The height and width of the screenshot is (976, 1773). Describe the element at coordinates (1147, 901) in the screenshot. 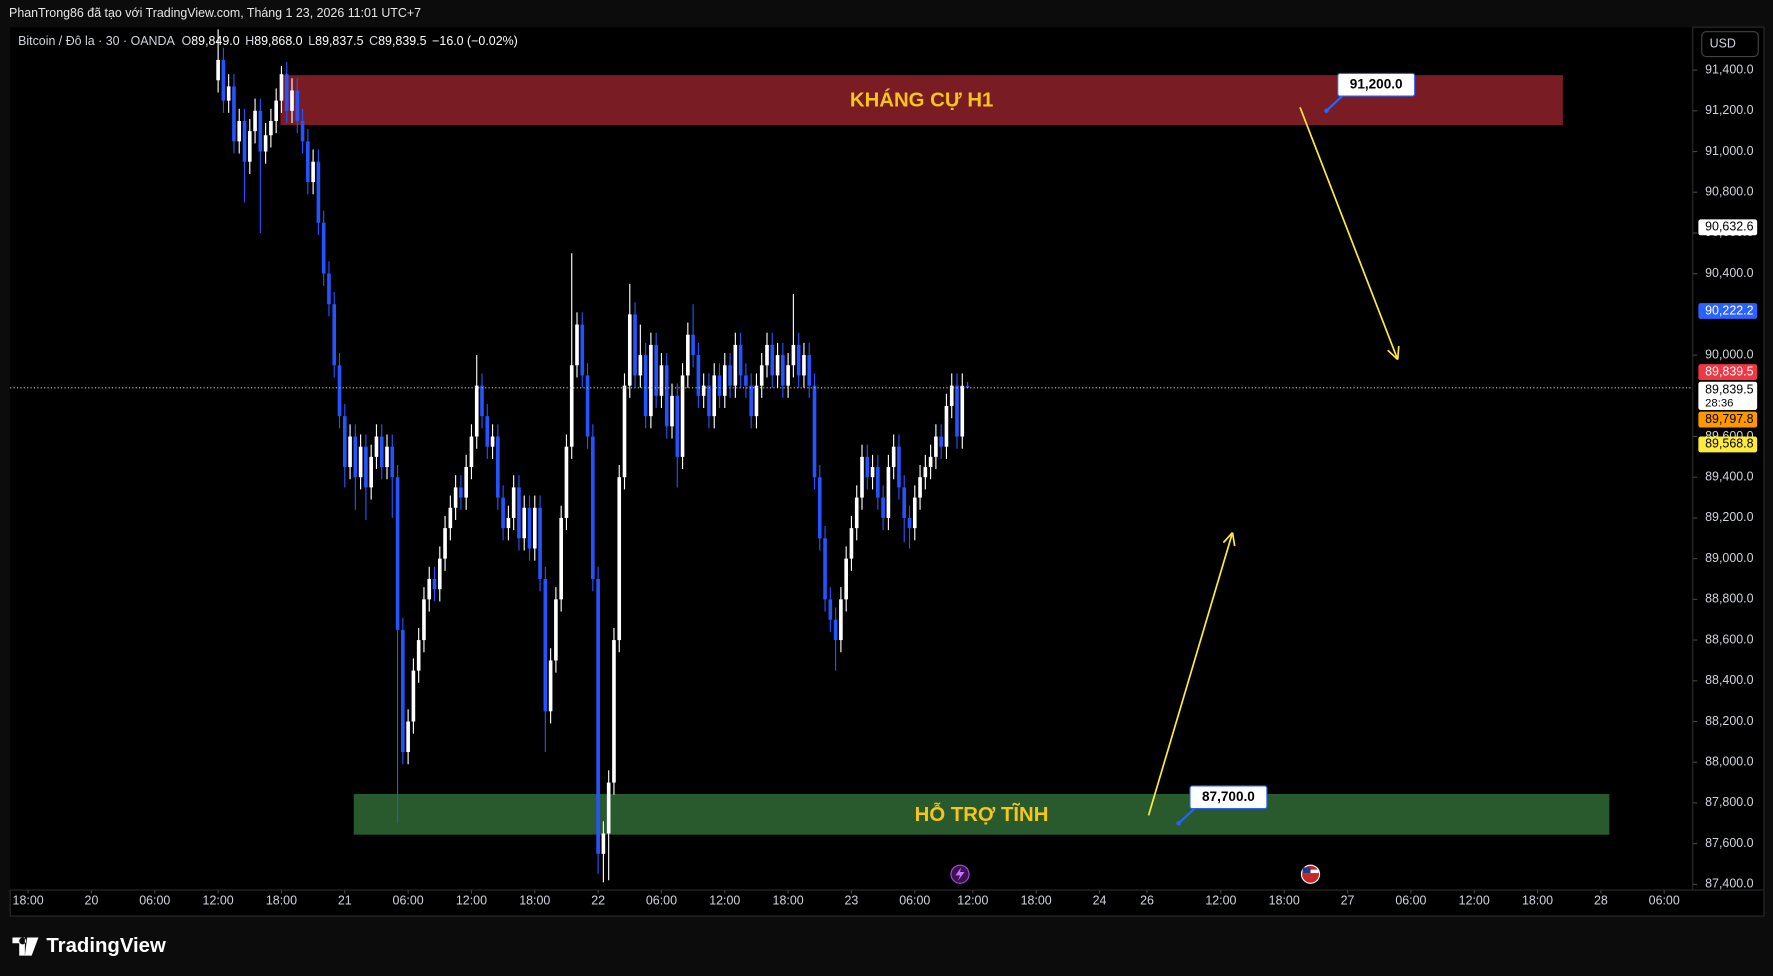

I see `x-tick-label: 26` at that location.